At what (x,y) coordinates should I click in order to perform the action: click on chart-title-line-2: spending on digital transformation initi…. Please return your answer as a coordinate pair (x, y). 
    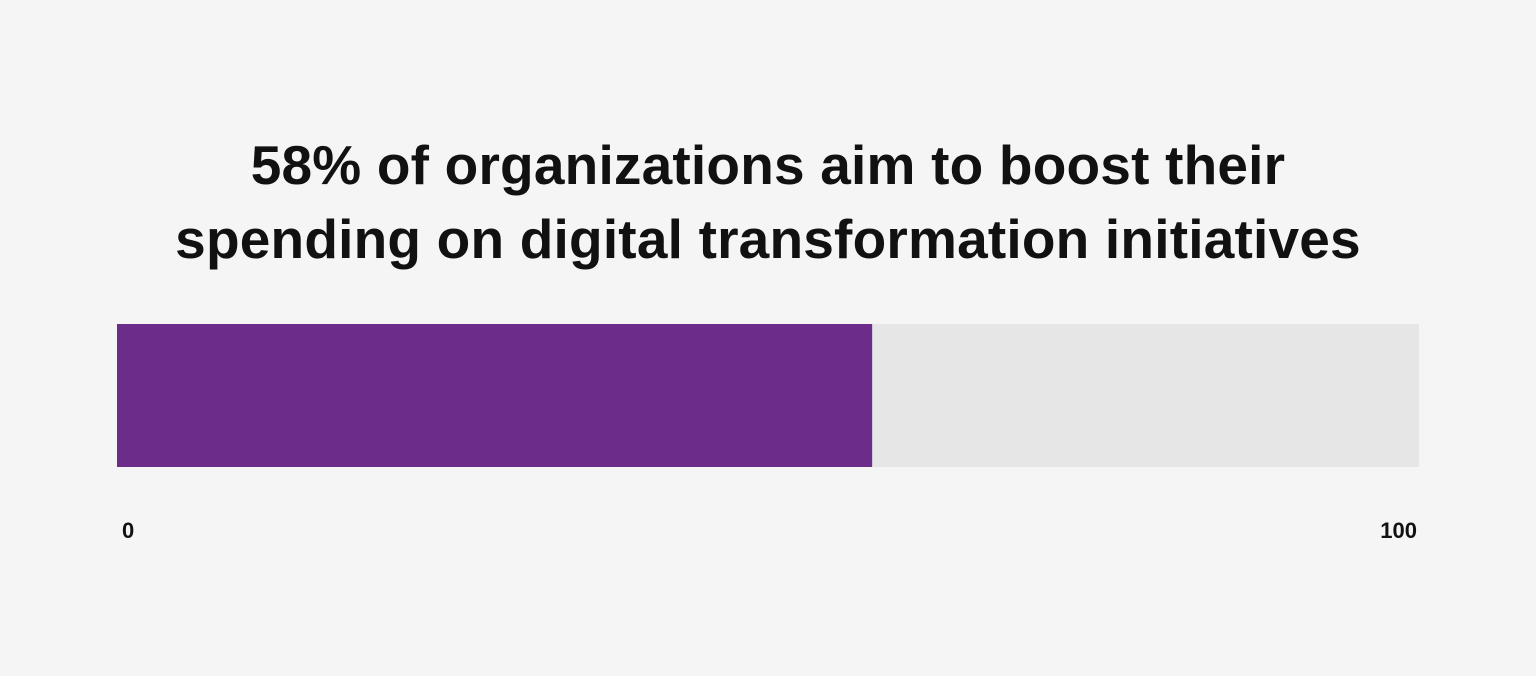
    Looking at the image, I should click on (768, 239).